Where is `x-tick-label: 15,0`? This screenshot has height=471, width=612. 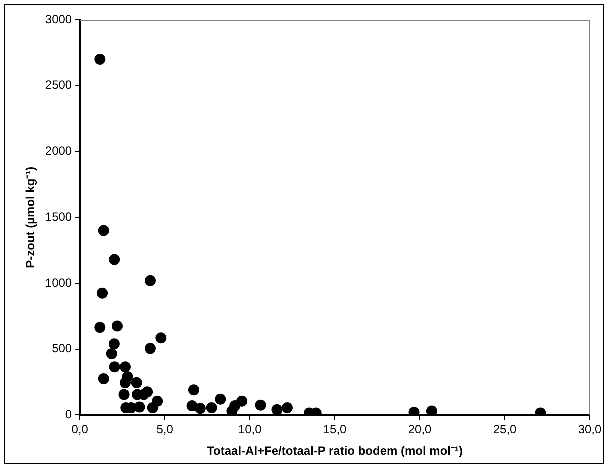
x-tick-label: 15,0 is located at coordinates (335, 429).